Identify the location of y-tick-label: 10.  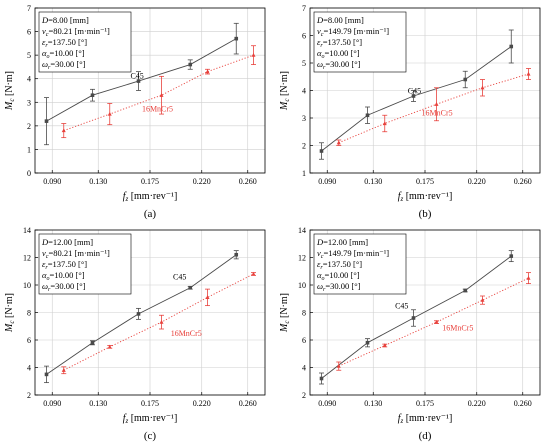
(27, 285).